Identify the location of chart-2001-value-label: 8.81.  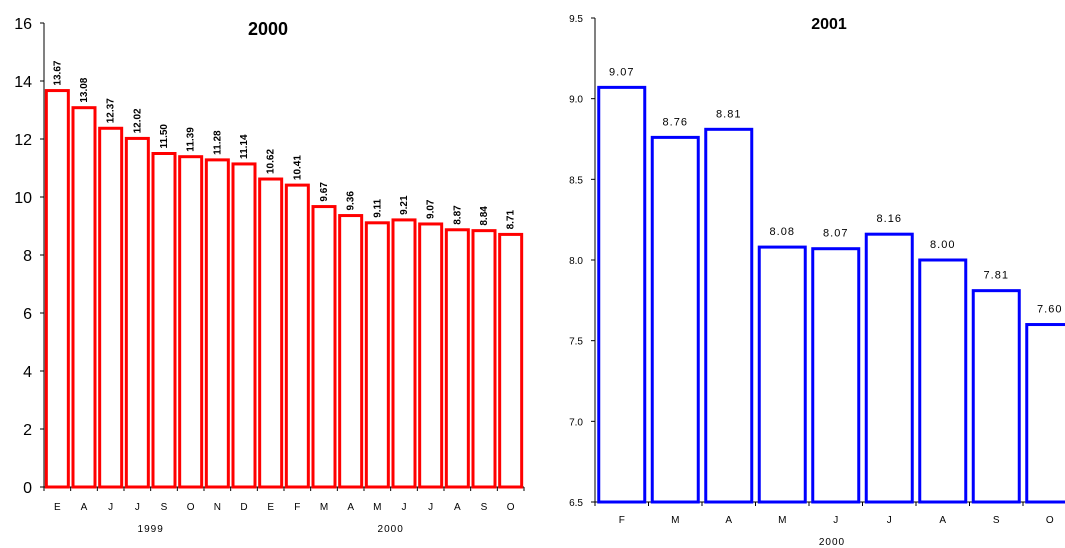
(728, 114).